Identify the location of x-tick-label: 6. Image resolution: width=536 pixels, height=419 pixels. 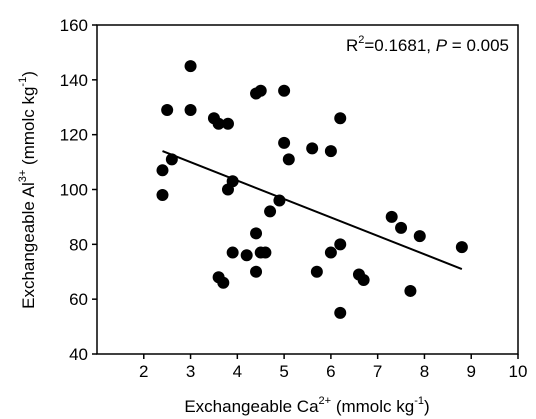
(330, 371).